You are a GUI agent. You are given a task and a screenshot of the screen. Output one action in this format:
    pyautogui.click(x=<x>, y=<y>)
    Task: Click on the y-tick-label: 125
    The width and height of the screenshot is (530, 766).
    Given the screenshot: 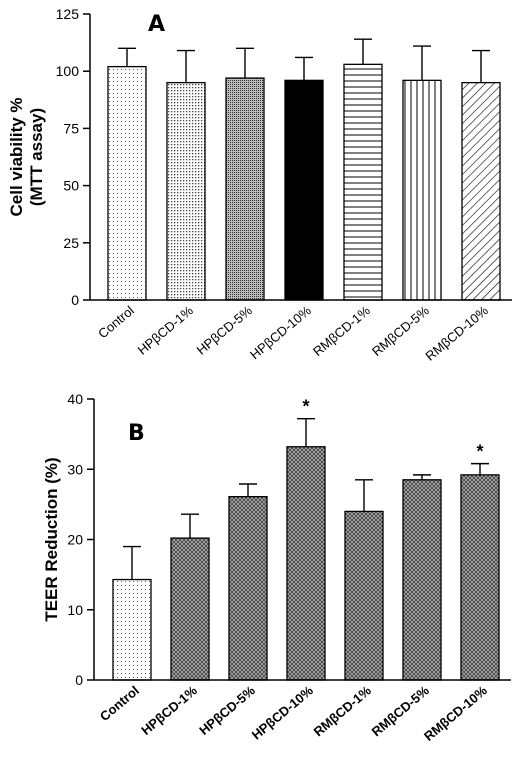 What is the action you would take?
    pyautogui.click(x=68, y=14)
    